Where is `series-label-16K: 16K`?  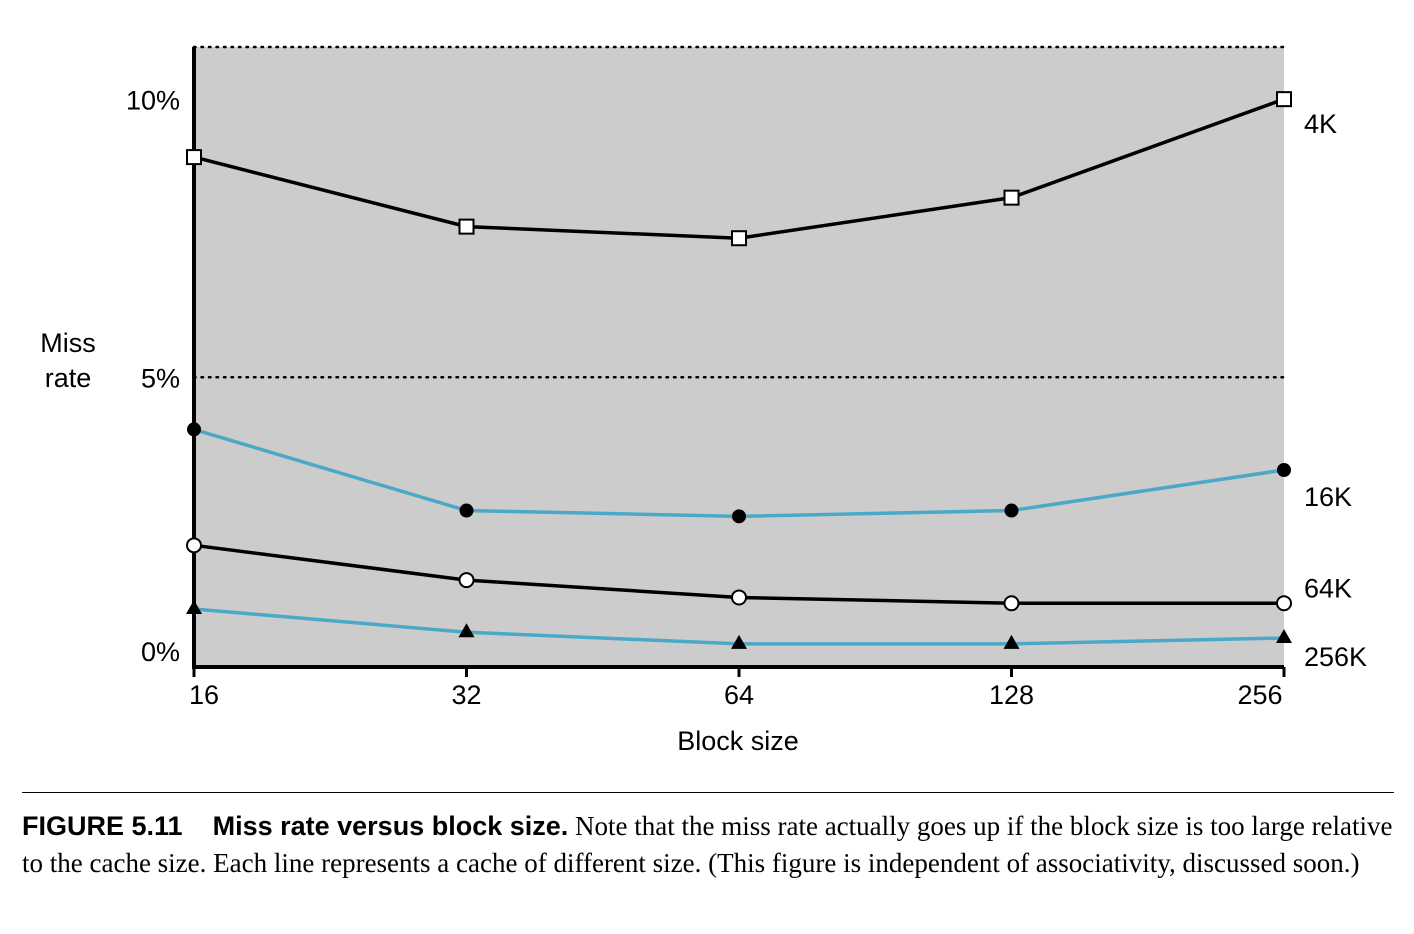 series-label-16K: 16K is located at coordinates (1328, 497).